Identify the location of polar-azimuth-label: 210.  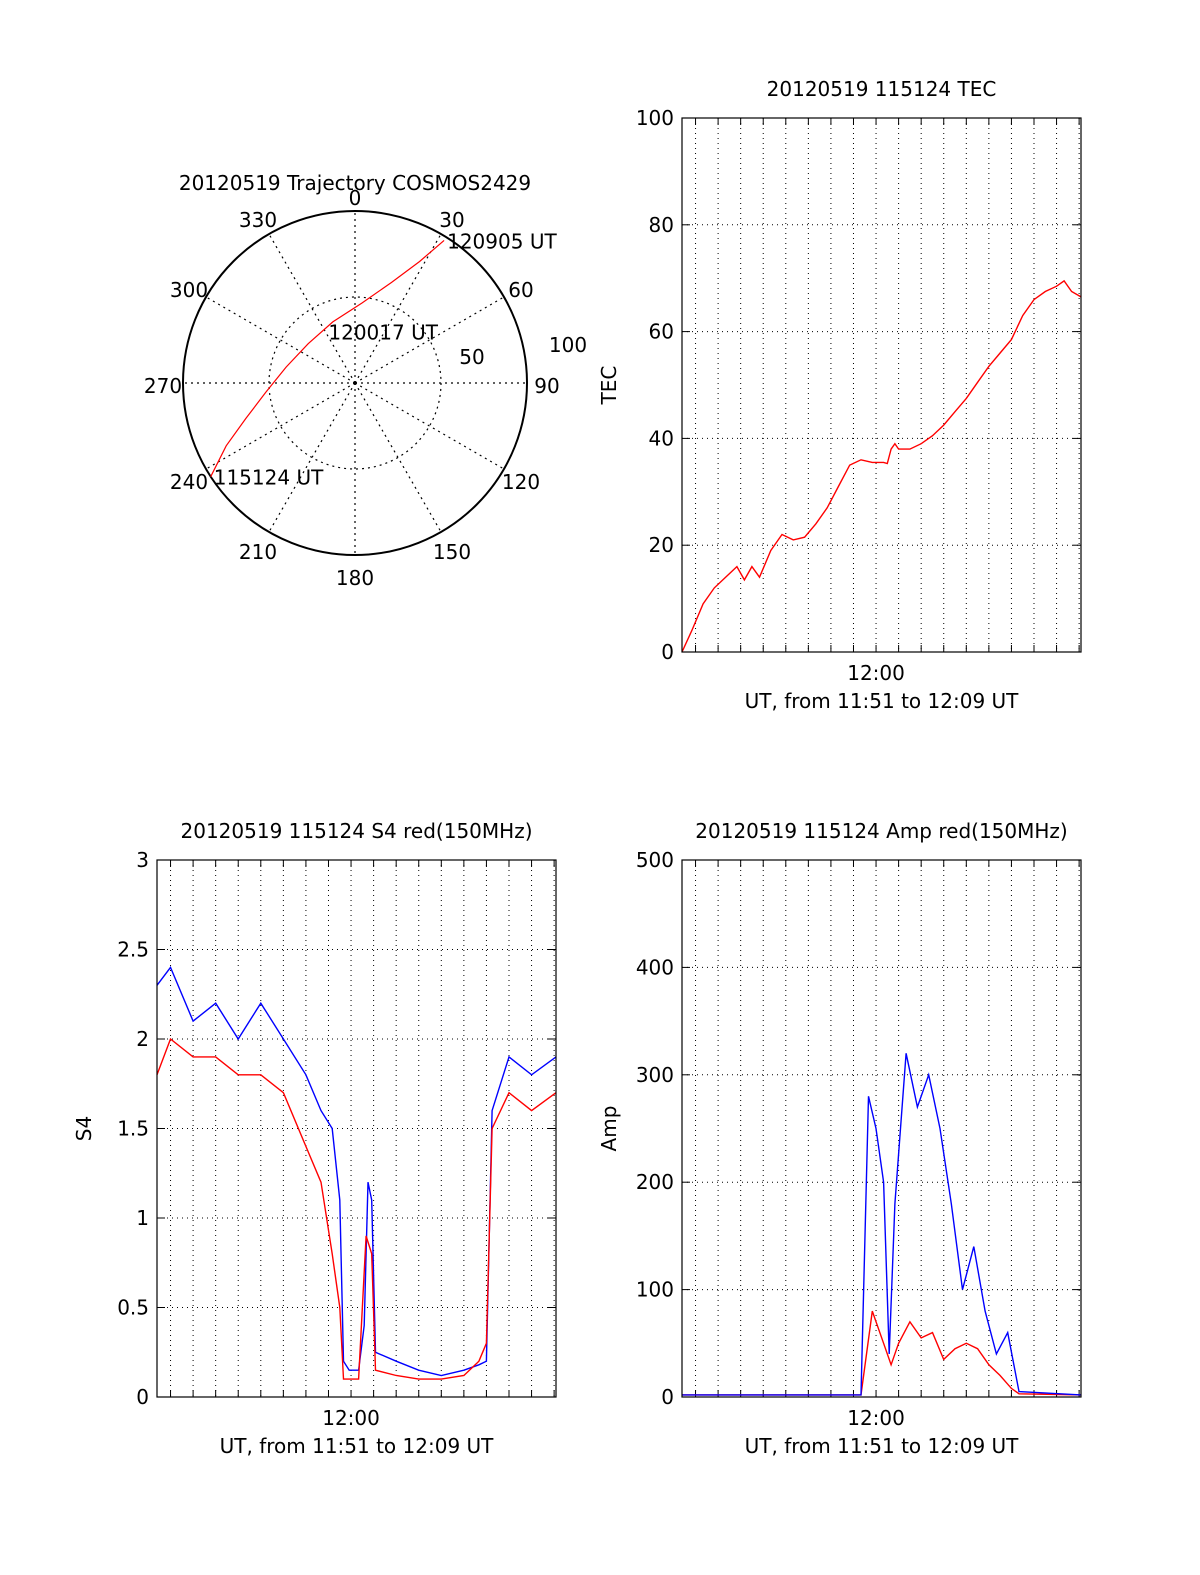
(258, 552).